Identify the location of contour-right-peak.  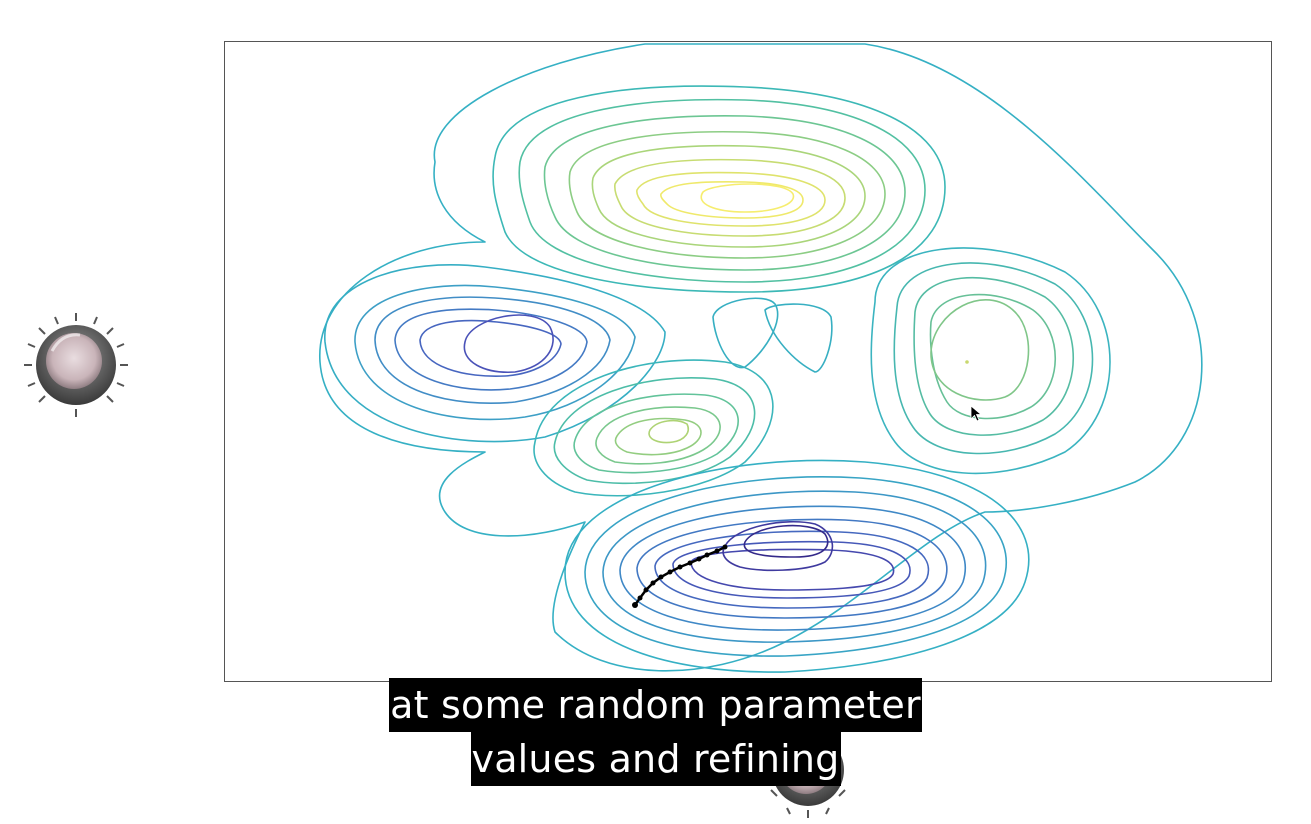
(967, 362).